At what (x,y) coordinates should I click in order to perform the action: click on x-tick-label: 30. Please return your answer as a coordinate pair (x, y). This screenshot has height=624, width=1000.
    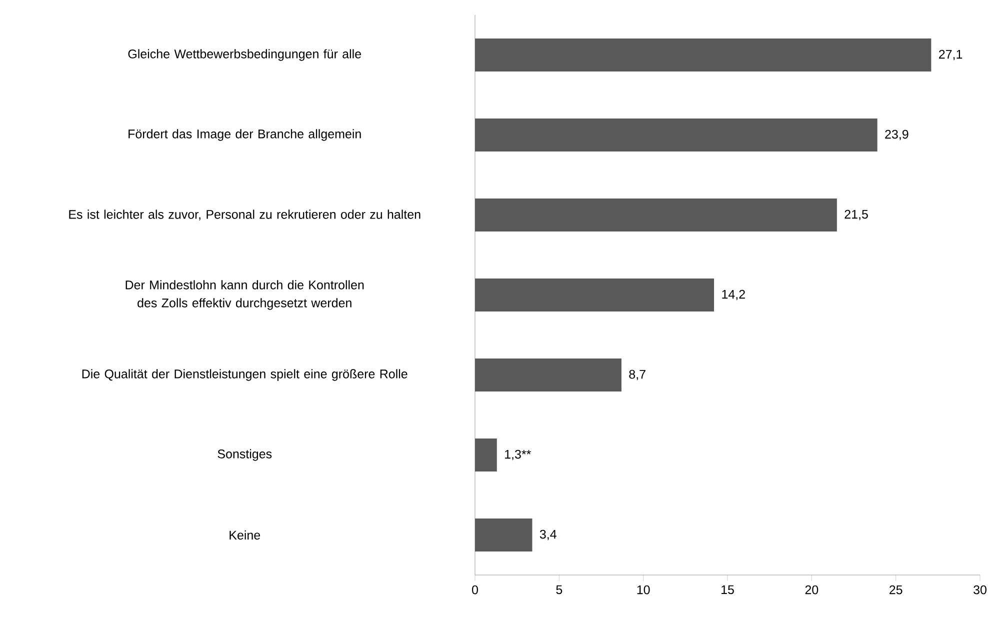
    Looking at the image, I should click on (980, 589).